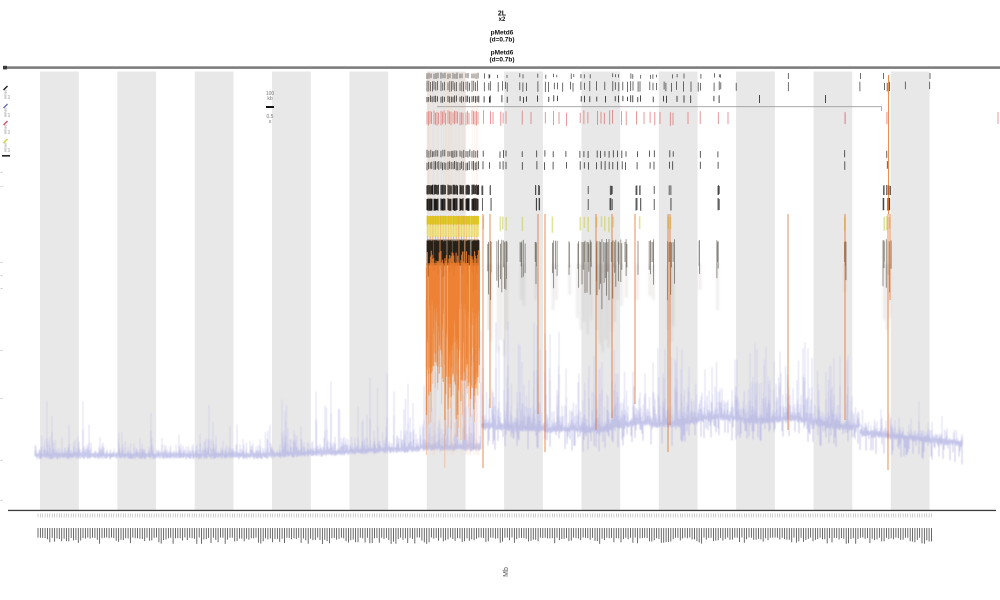 The image size is (1000, 600). What do you see at coordinates (502, 20) in the screenshot?
I see `svg-text: x2` at bounding box center [502, 20].